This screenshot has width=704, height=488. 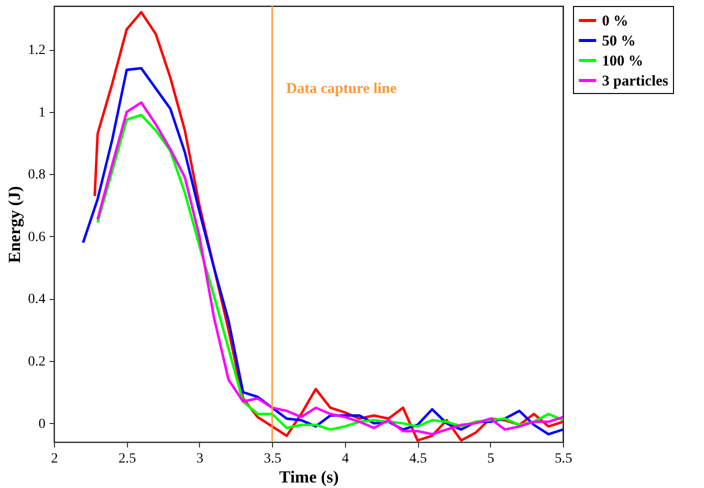 What do you see at coordinates (309, 477) in the screenshot?
I see `x-axis-title: Time (s)` at bounding box center [309, 477].